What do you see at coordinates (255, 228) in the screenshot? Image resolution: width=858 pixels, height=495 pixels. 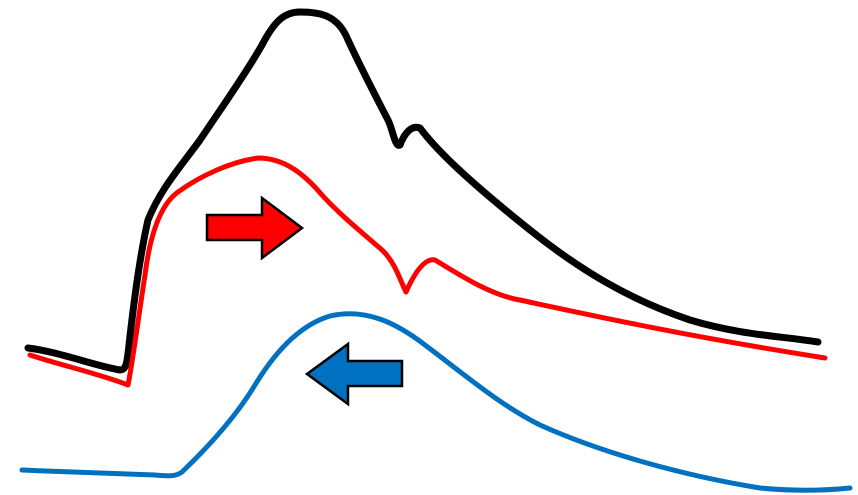 I see `arrow-right-icon` at bounding box center [255, 228].